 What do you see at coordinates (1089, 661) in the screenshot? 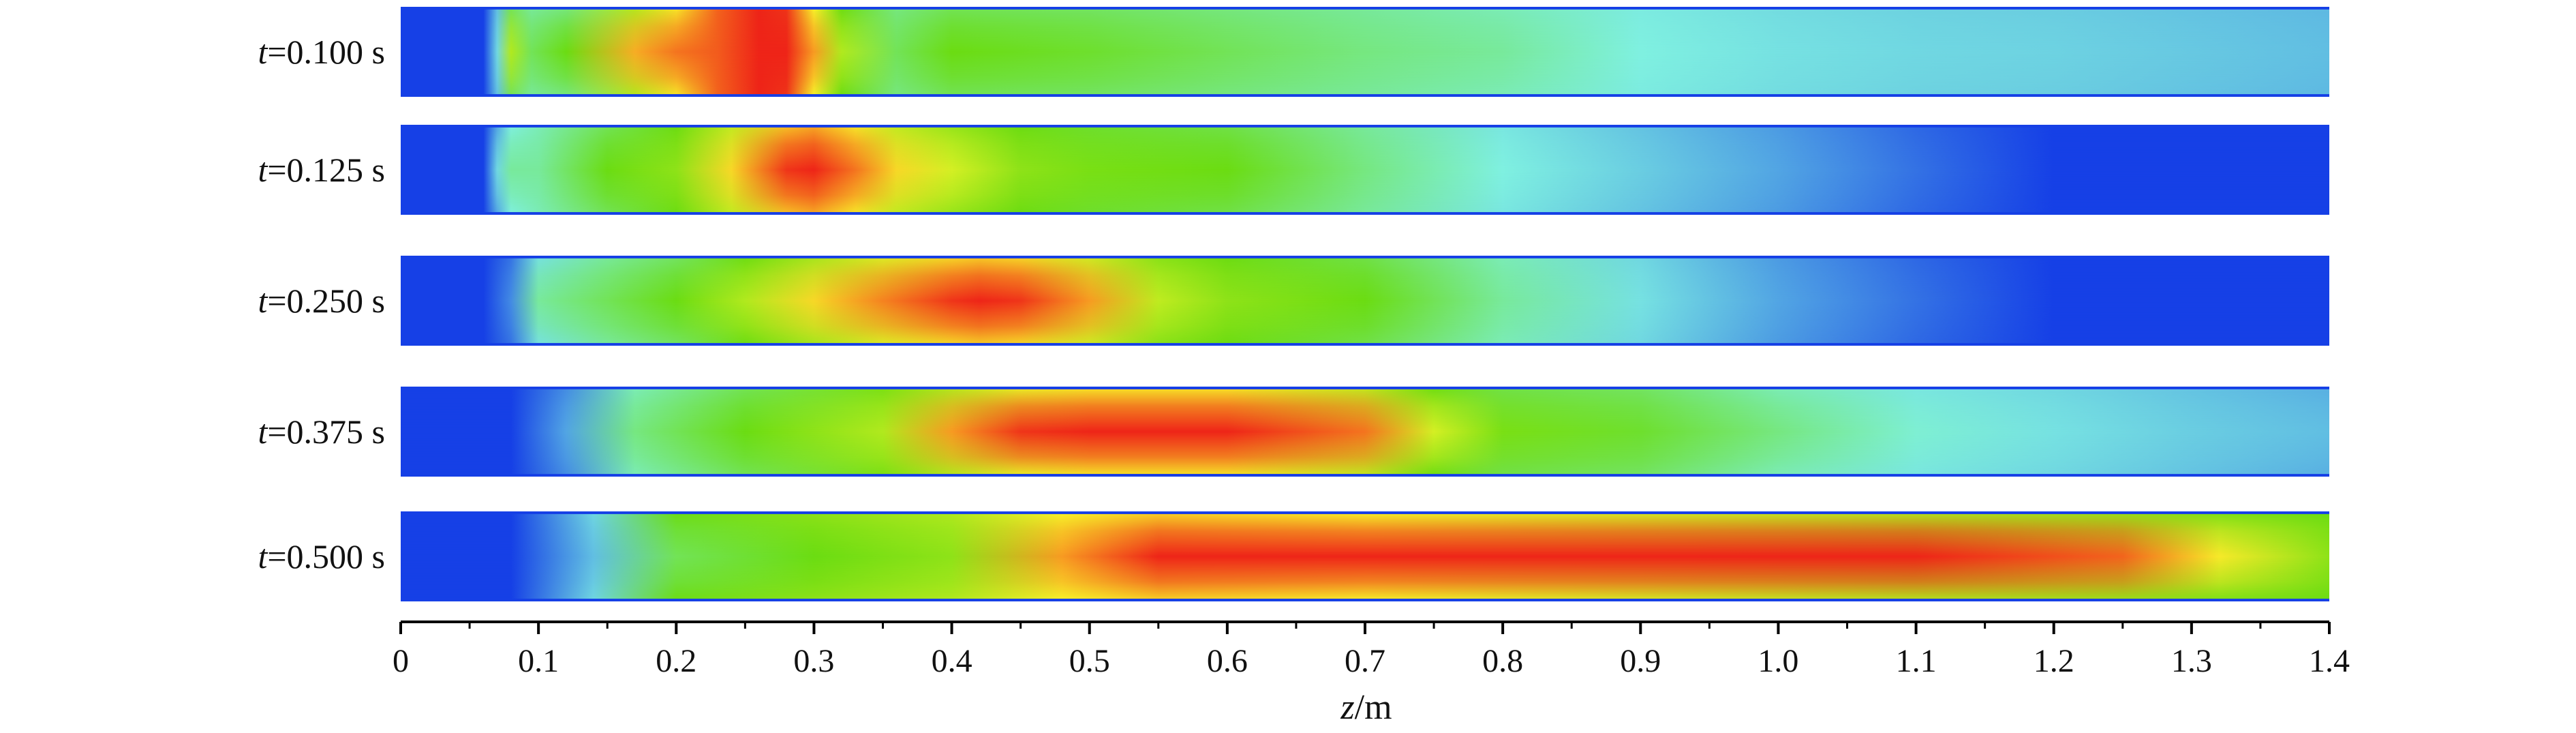
I see `z-axis-tick-label: 0.5` at bounding box center [1089, 661].